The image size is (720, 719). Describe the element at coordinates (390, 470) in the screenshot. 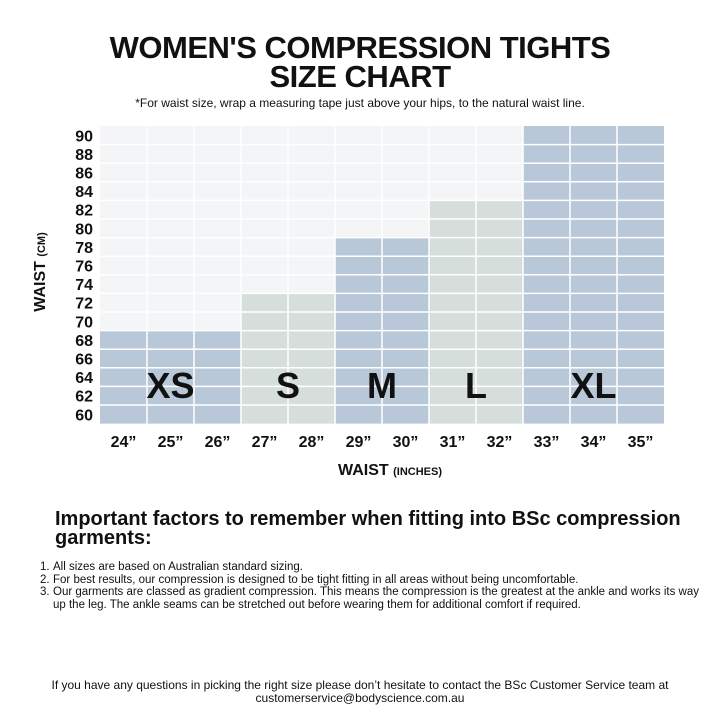

I see `x-axis-title: WAIST (INCHES)` at that location.